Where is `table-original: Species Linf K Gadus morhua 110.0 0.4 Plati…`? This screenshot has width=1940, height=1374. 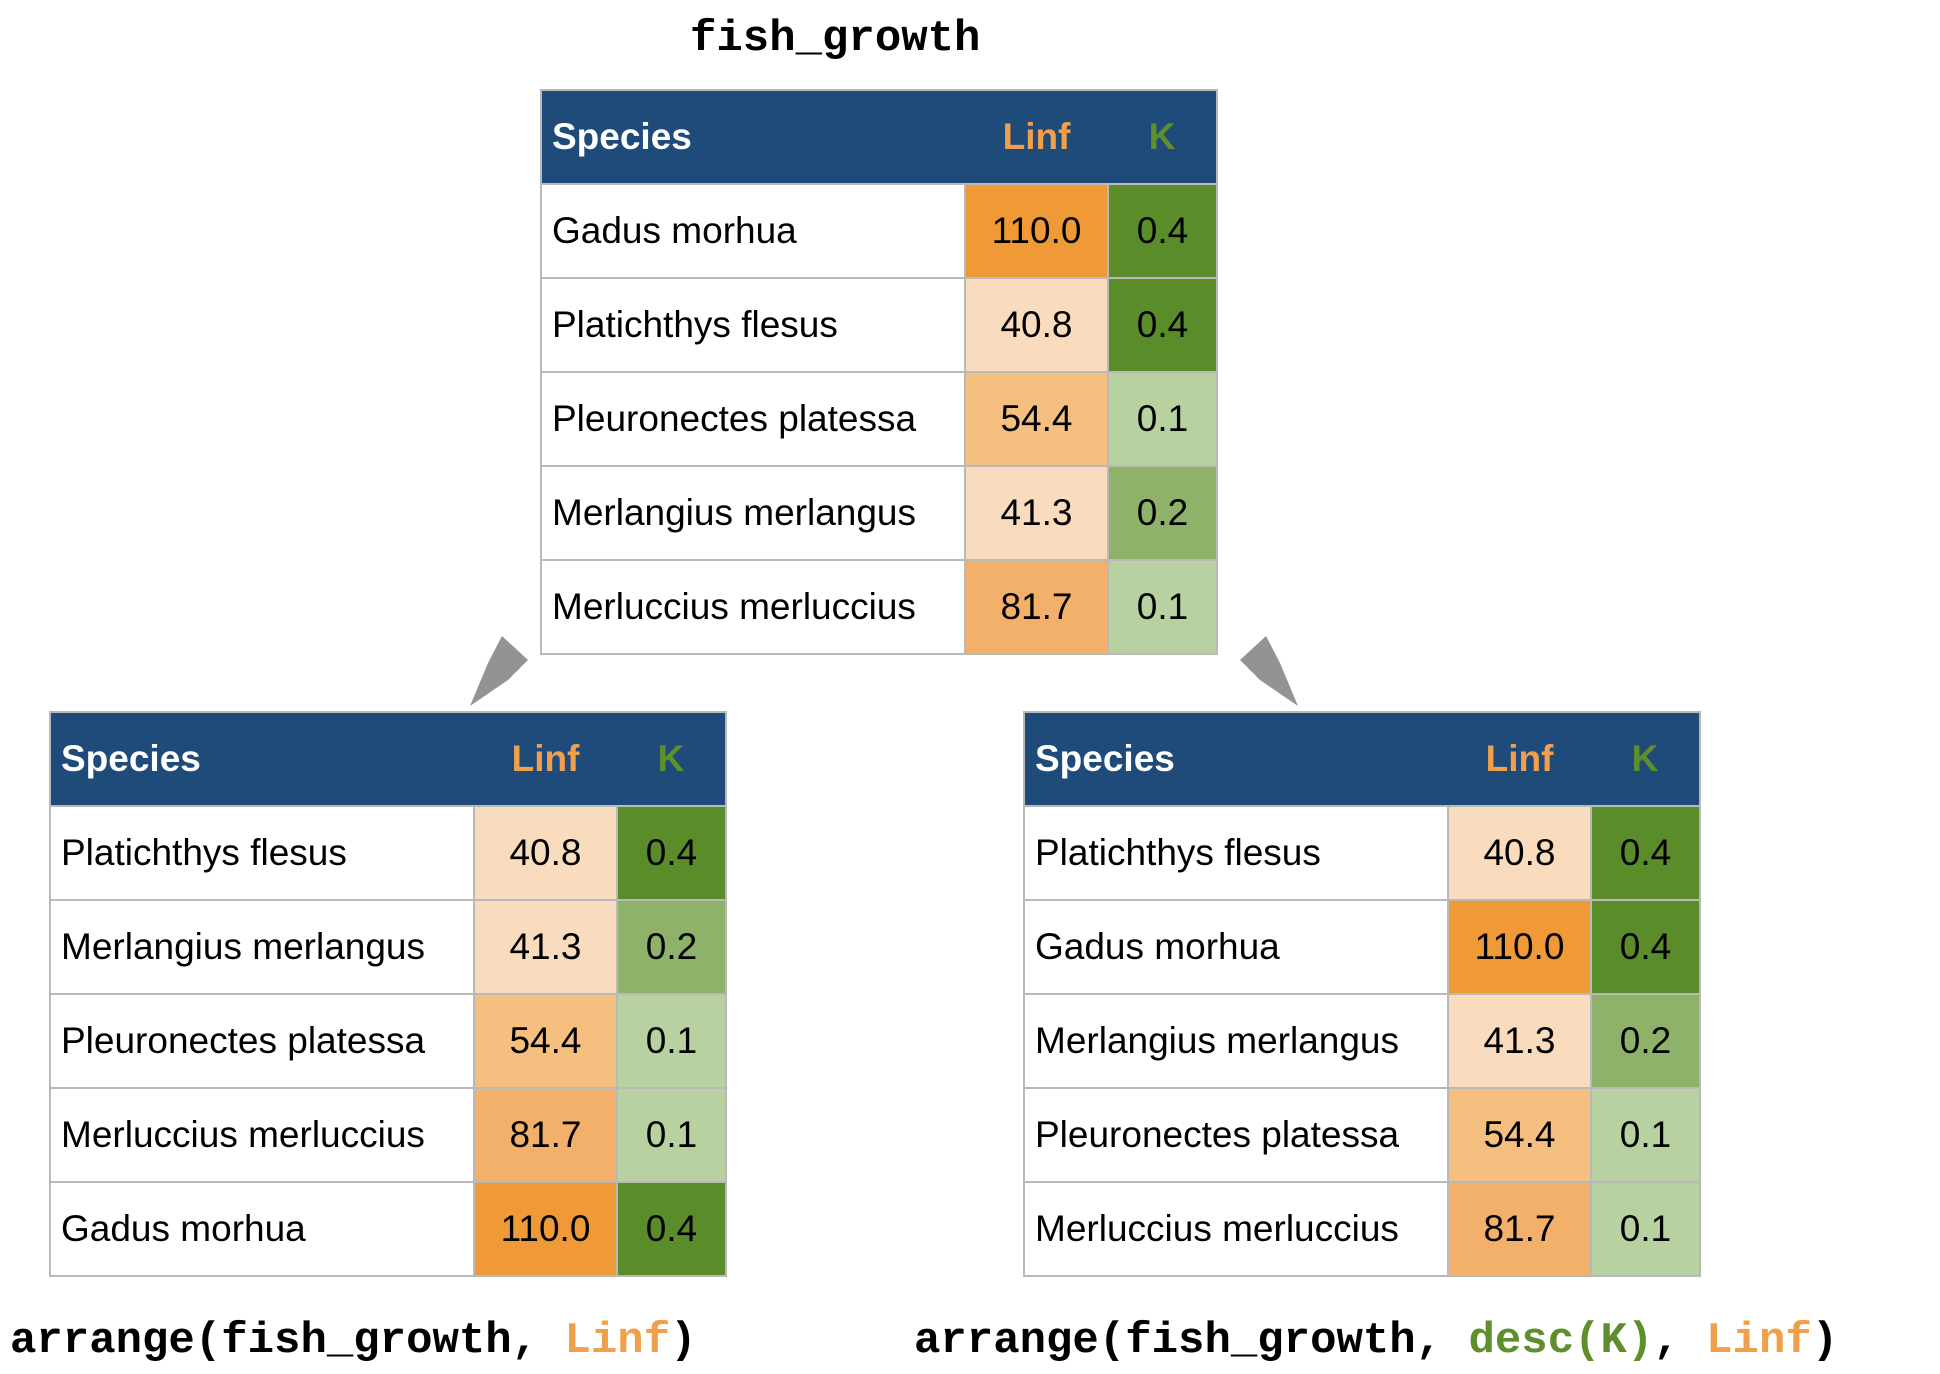
table-original: Species Linf K Gadus morhua 110.0 0.4 Plati… is located at coordinates (879, 372).